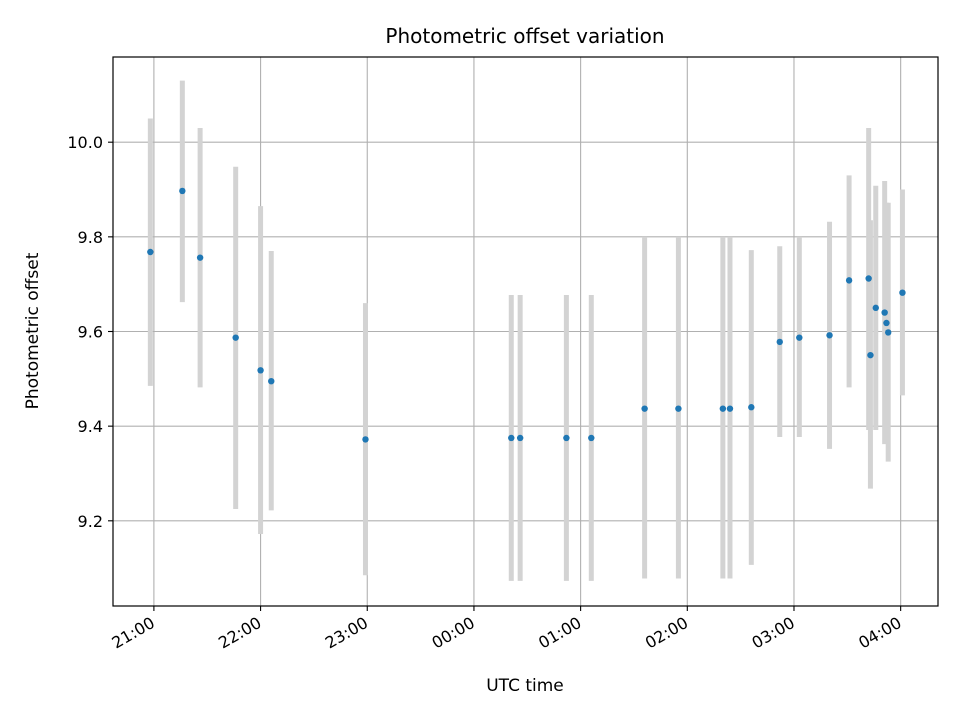 The height and width of the screenshot is (720, 960). I want to click on y-tick-label: 9.8, so click(90, 237).